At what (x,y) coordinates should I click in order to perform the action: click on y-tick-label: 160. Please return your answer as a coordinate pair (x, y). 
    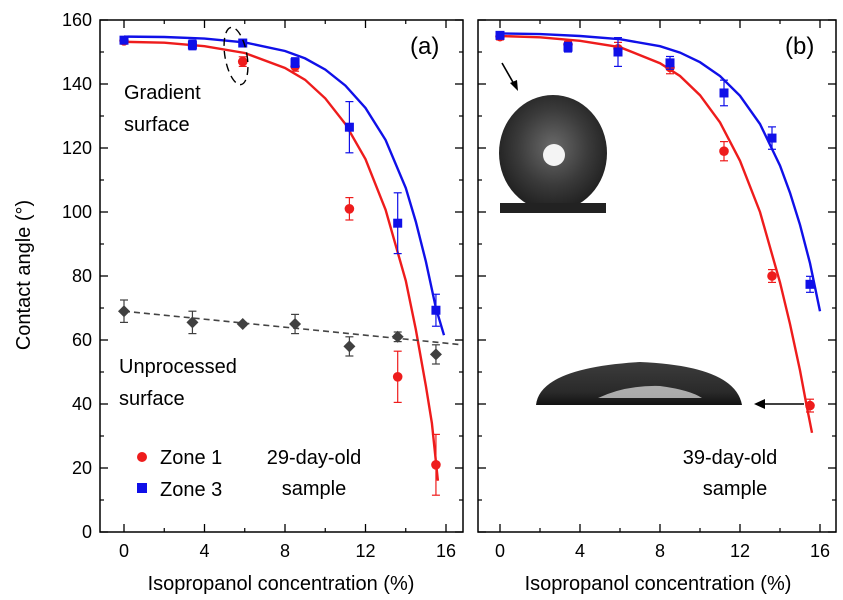
    Looking at the image, I should click on (77, 20).